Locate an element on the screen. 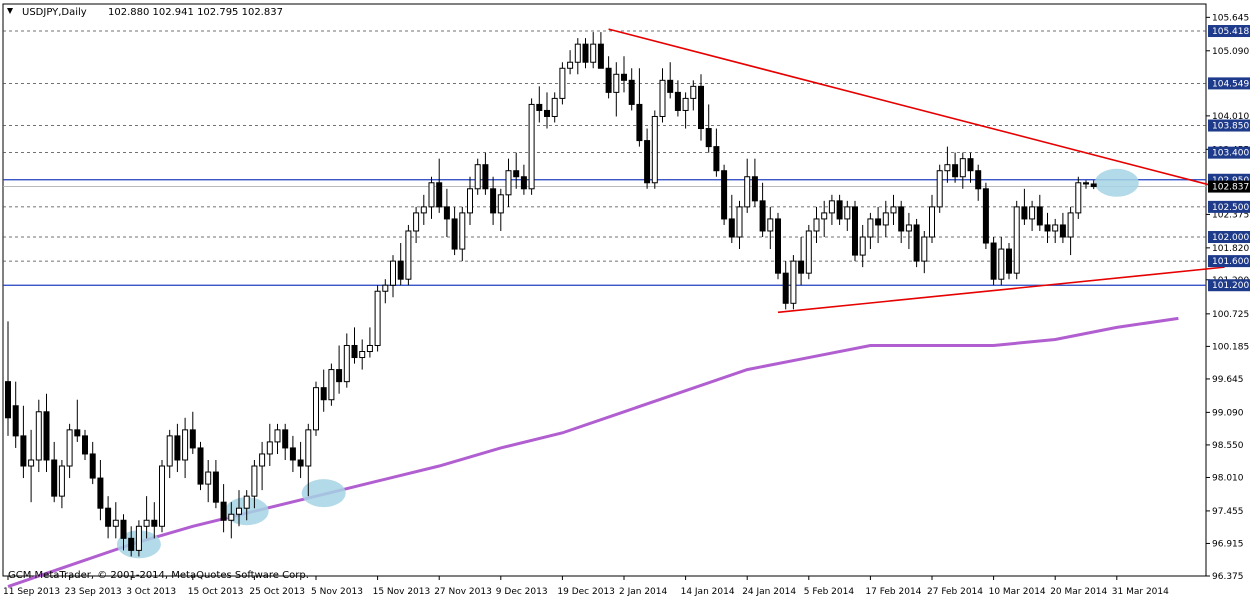 The height and width of the screenshot is (600, 1250). level-label: 103.400 is located at coordinates (1230, 154).